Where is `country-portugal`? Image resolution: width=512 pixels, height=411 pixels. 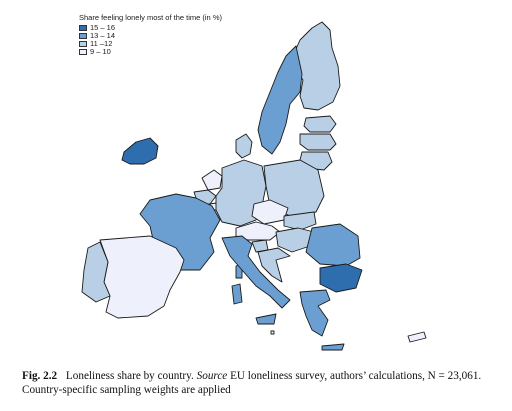
country-portugal is located at coordinates (96, 272).